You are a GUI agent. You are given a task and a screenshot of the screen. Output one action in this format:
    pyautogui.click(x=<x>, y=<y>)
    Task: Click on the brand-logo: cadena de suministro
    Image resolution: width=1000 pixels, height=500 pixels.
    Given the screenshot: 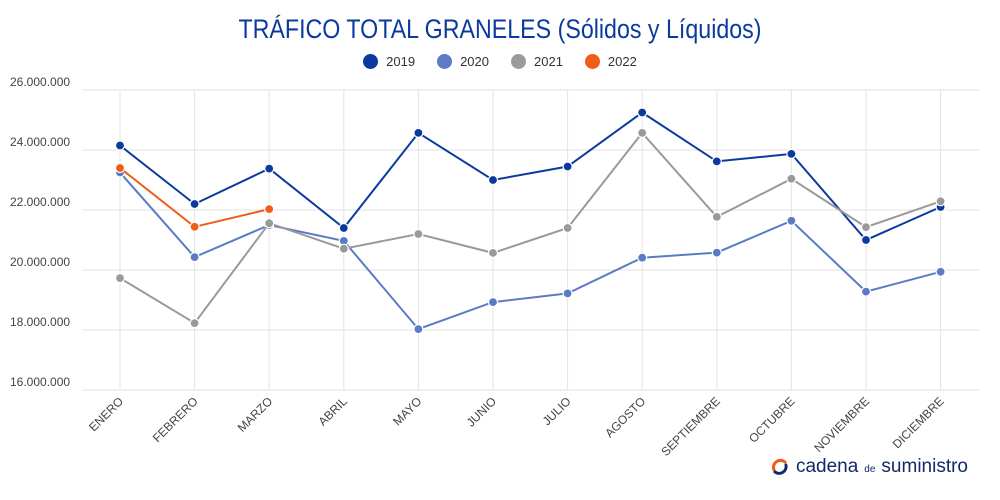 What is the action you would take?
    pyautogui.click(x=869, y=467)
    